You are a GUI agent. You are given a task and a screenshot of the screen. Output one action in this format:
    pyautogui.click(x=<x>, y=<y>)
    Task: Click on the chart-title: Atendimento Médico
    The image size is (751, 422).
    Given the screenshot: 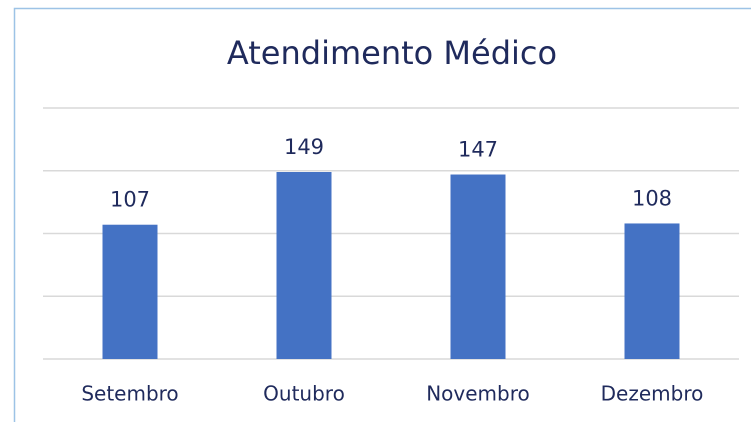 What is the action you would take?
    pyautogui.click(x=392, y=53)
    